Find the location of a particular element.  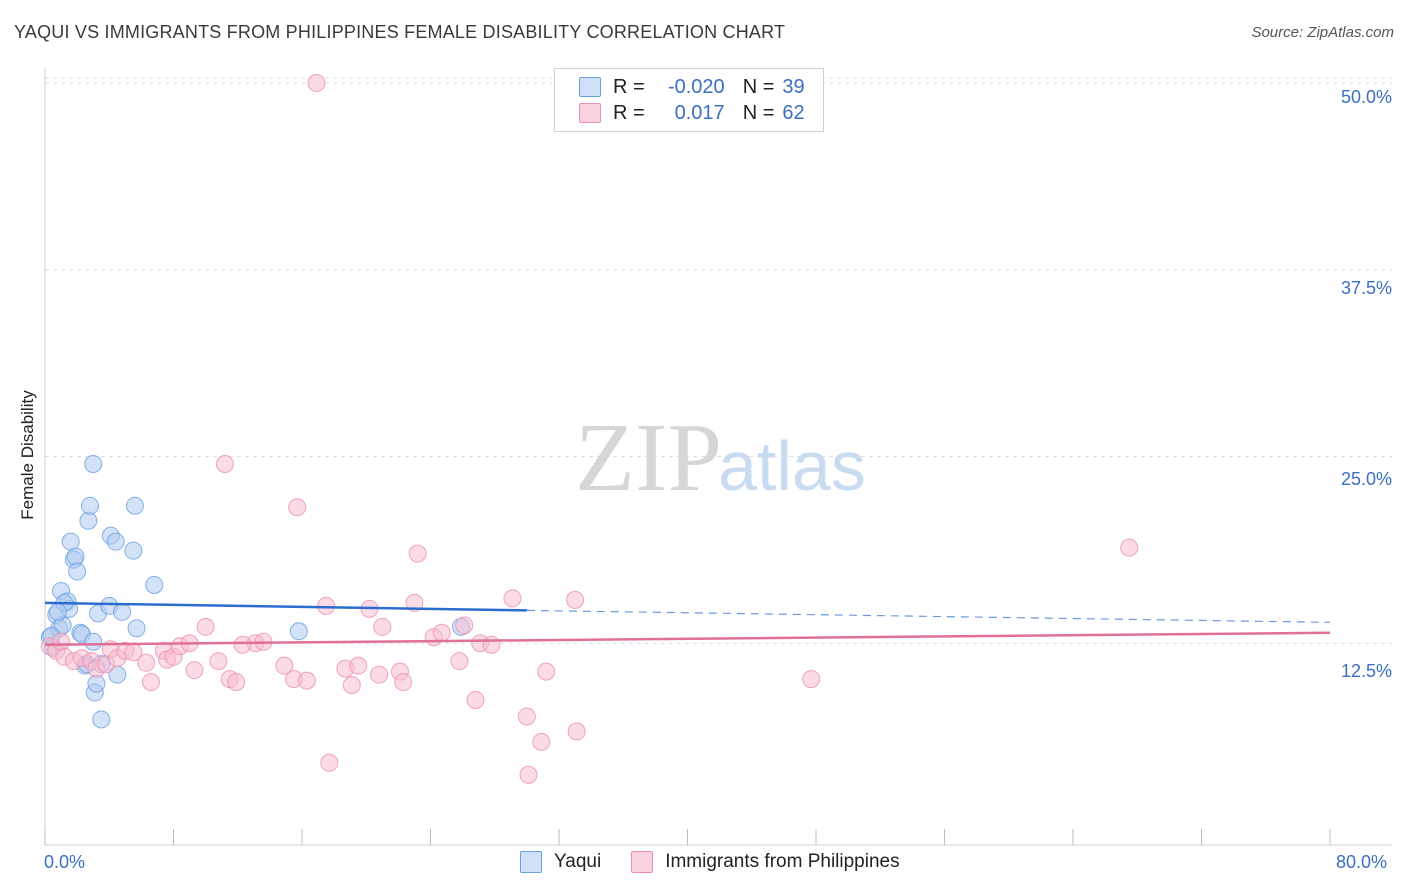

y-tick-37-5: 37.5% is located at coordinates (1366, 288).